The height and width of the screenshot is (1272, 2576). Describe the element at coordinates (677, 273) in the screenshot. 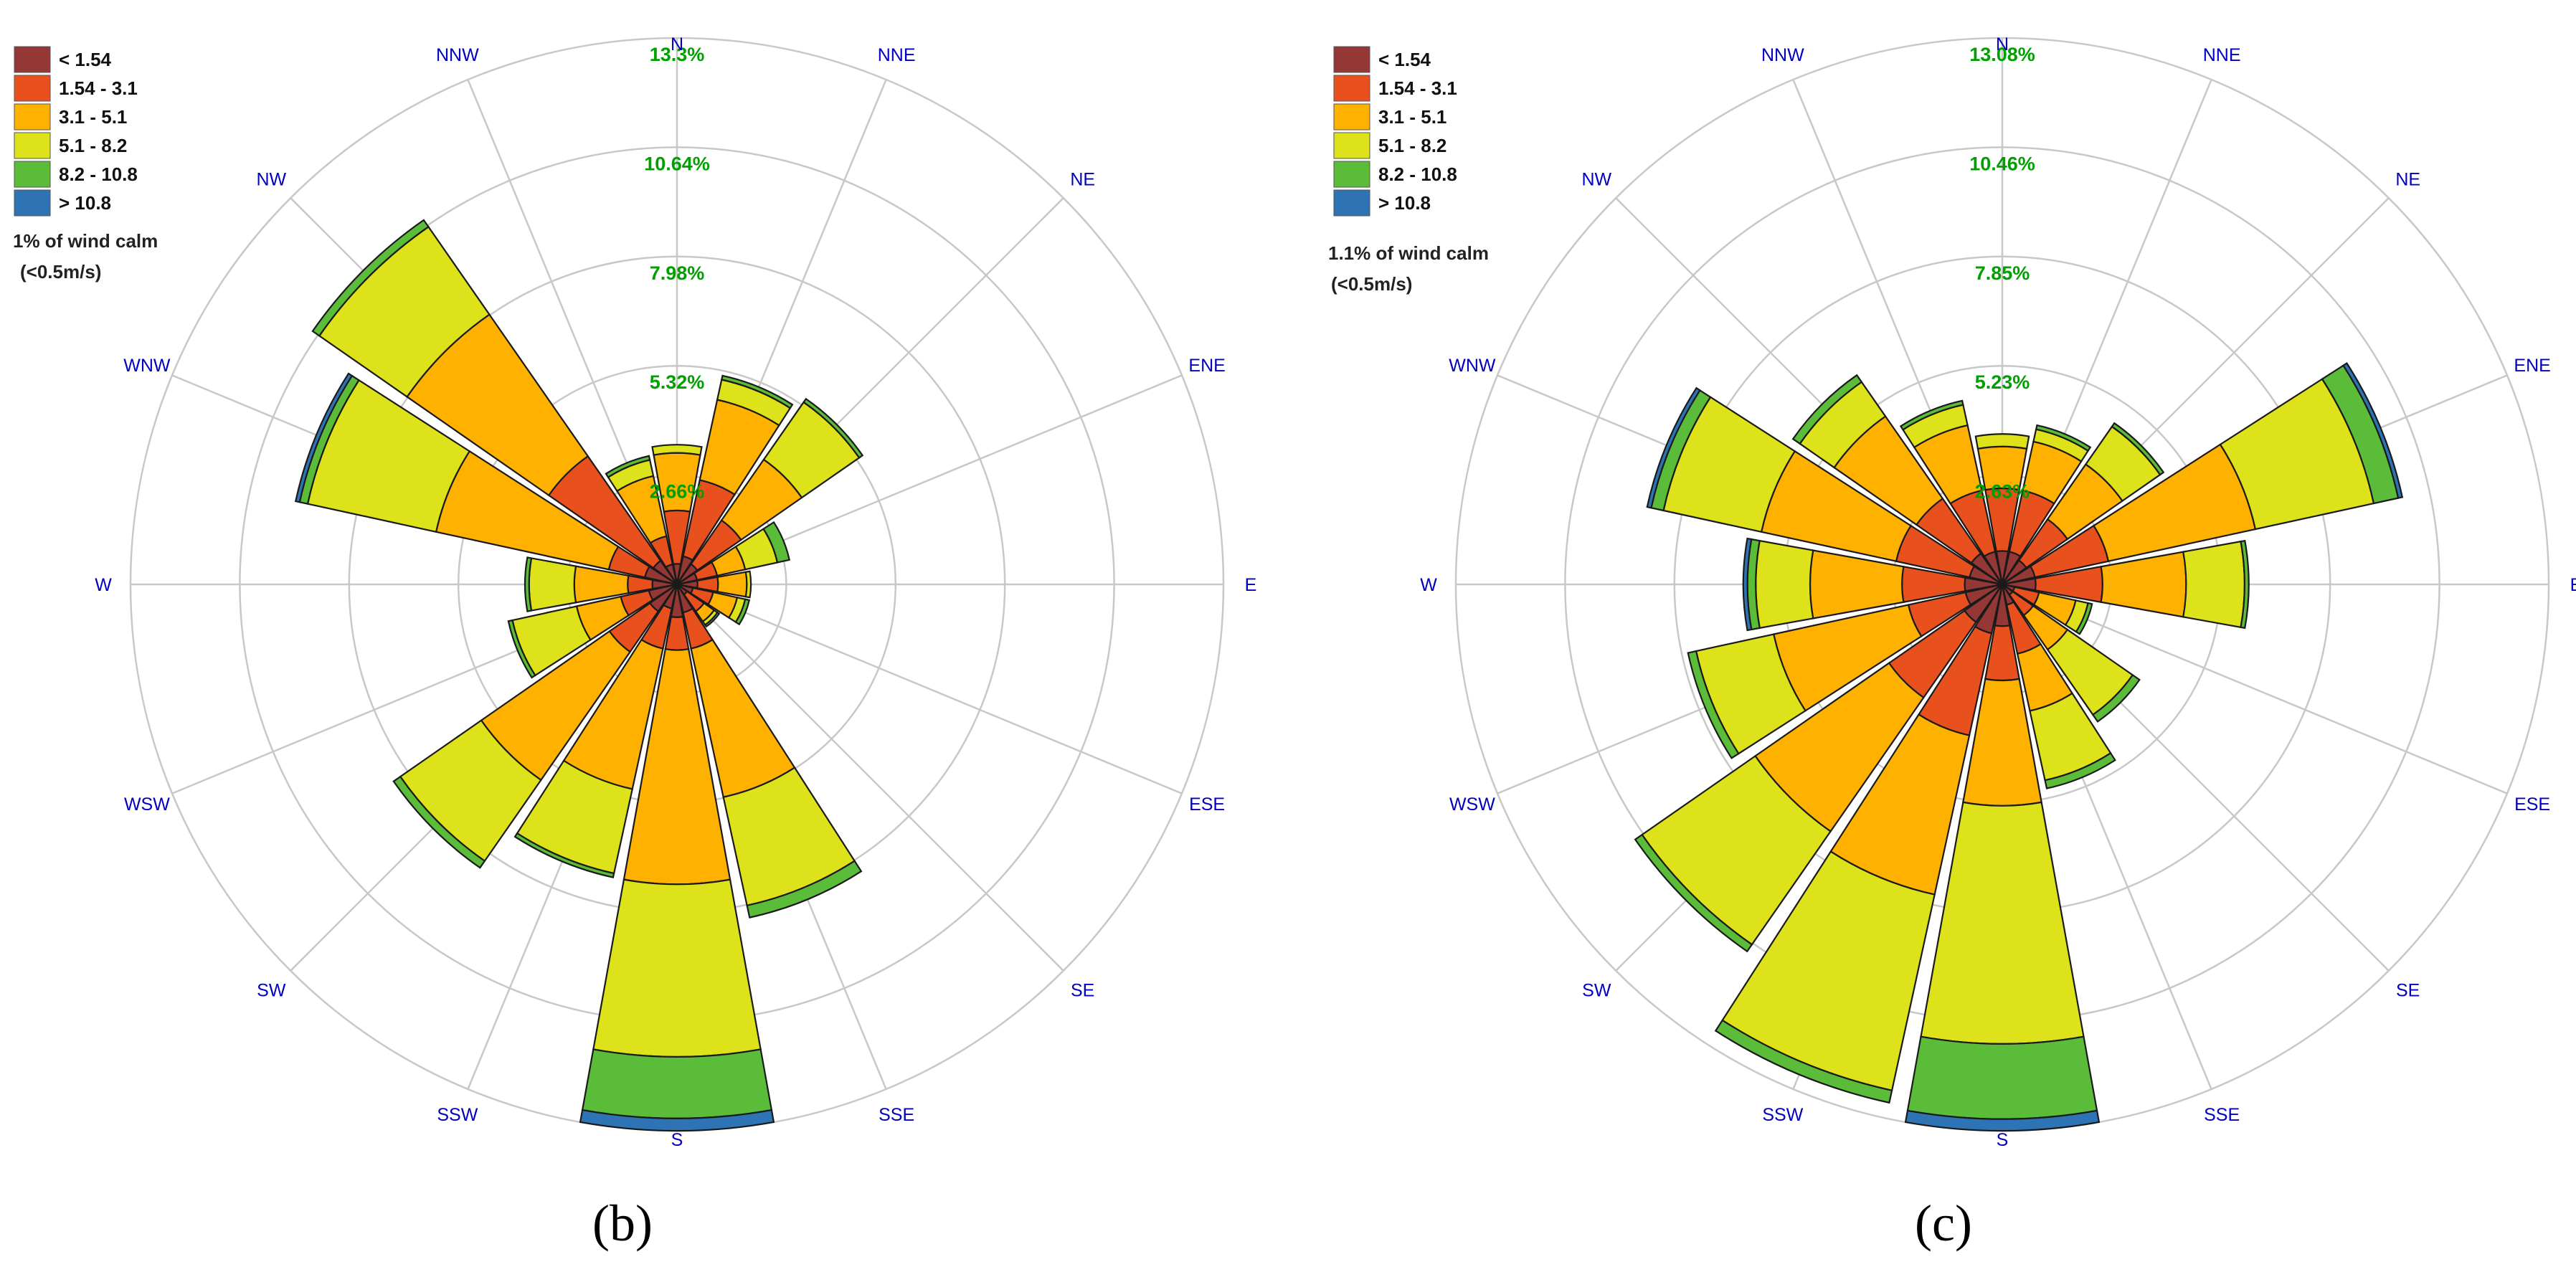

I see `ring-label: 7.98%` at that location.